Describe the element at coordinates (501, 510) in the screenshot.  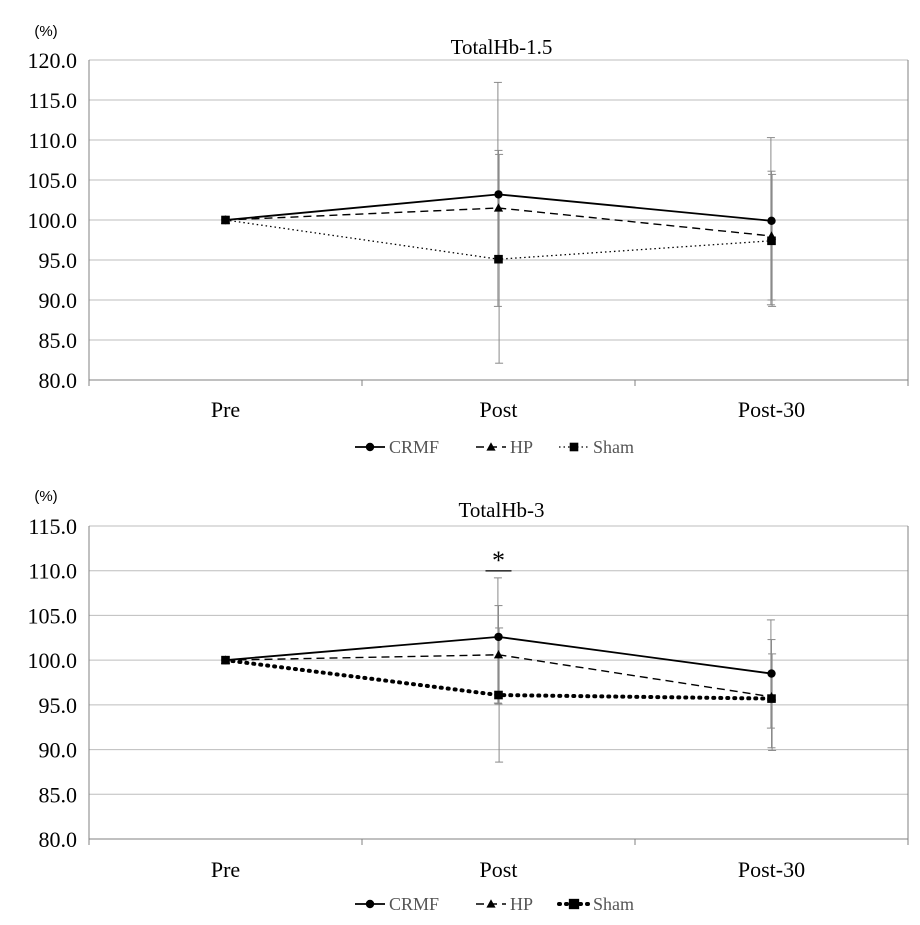
I see `chart-title: TotalHb-3` at that location.